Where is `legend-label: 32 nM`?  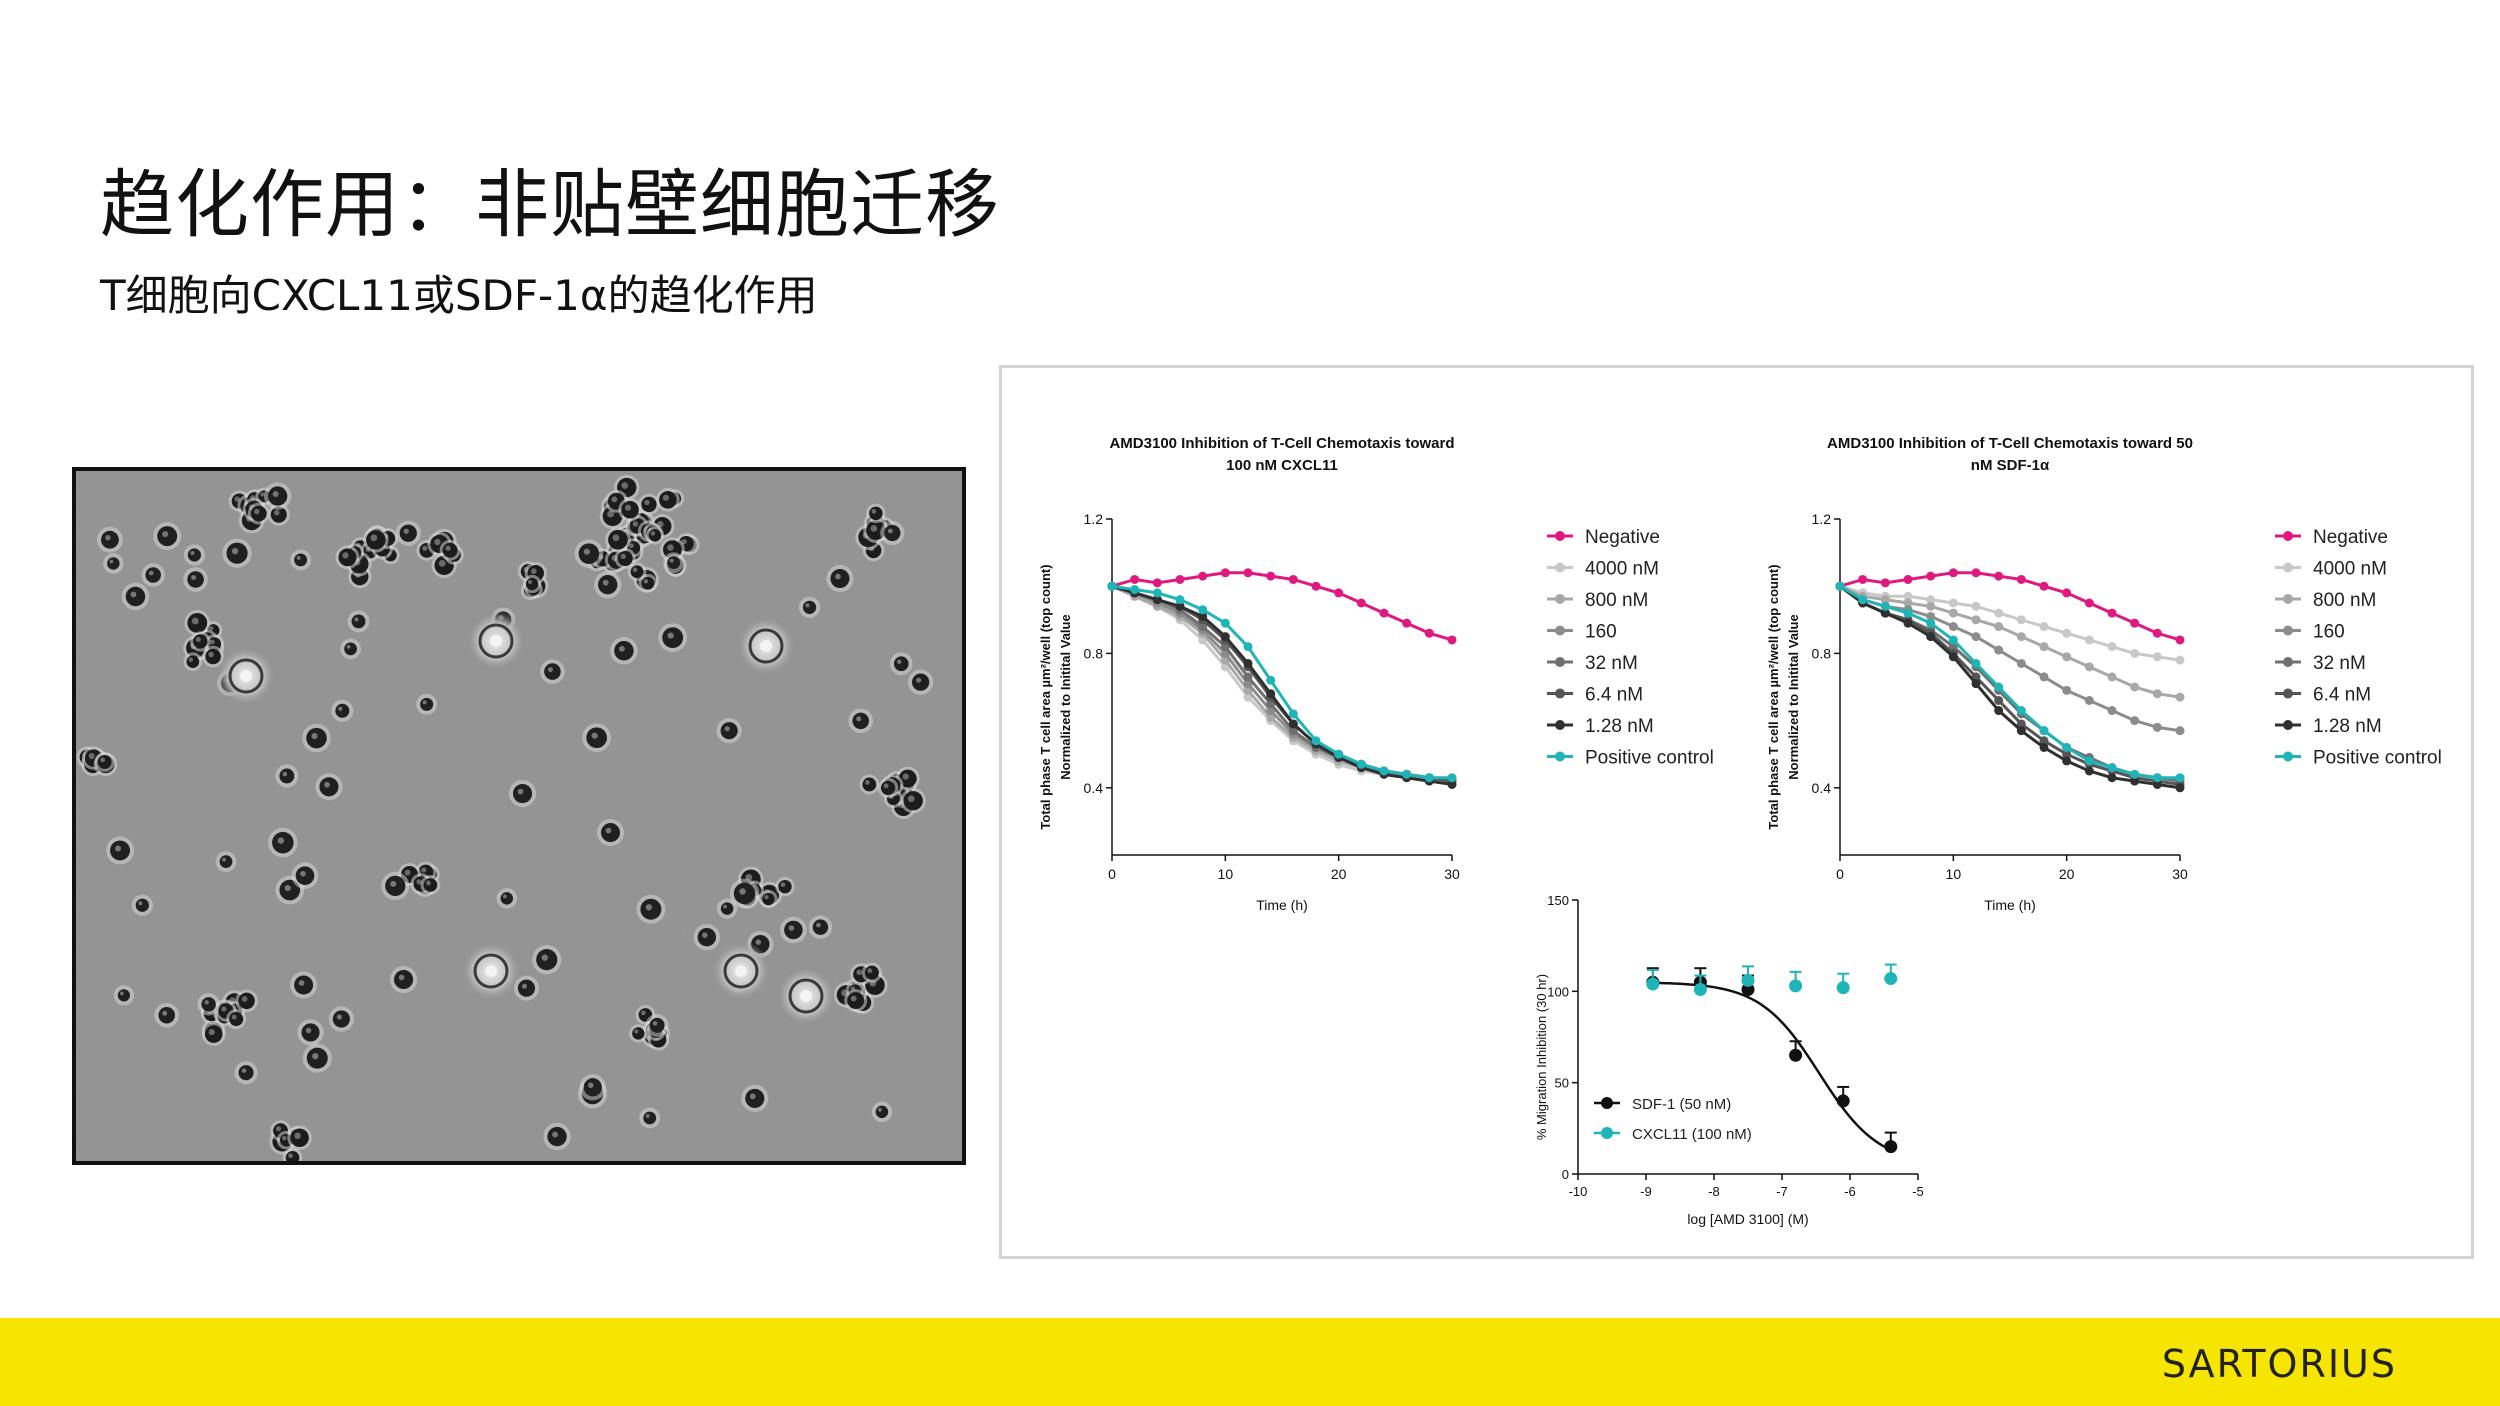
legend-label: 32 nM is located at coordinates (1611, 663).